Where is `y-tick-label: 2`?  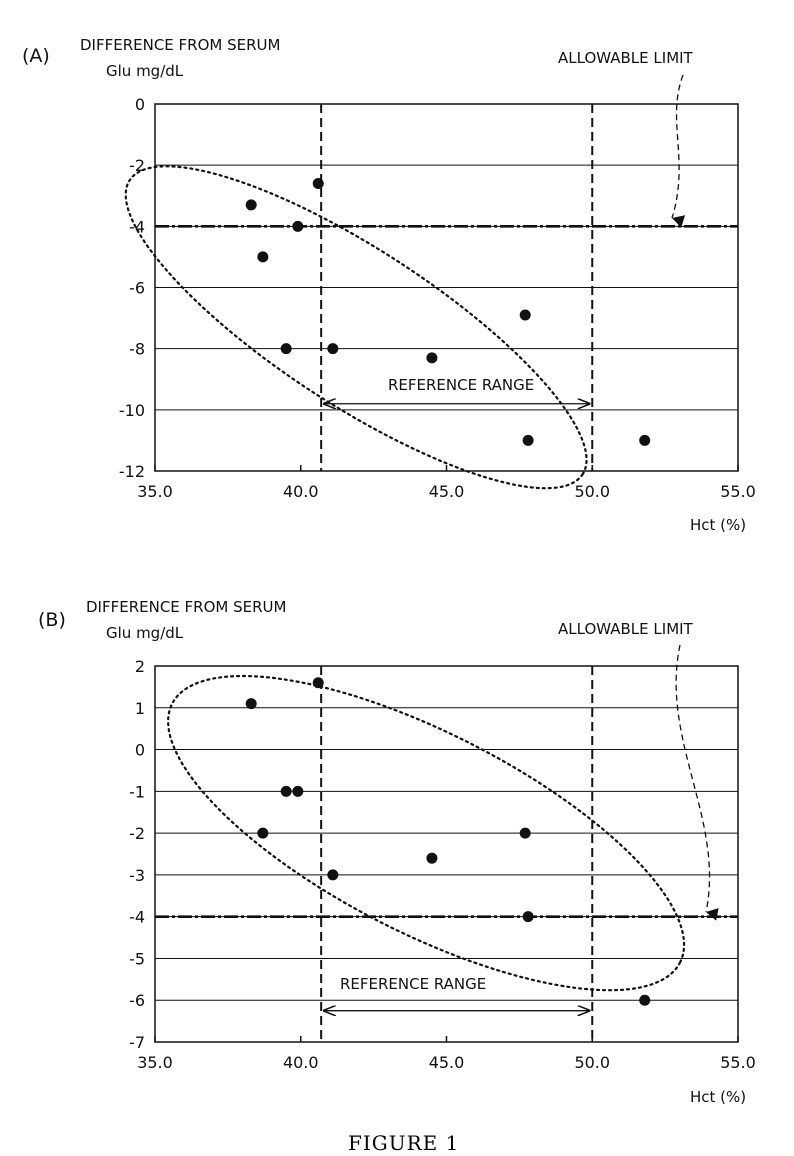 y-tick-label: 2 is located at coordinates (140, 666).